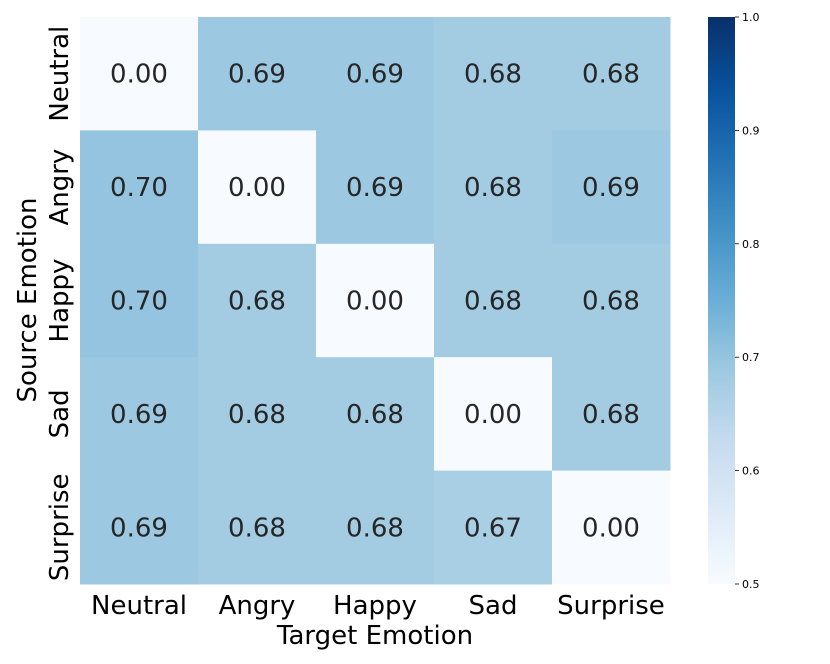  What do you see at coordinates (60, 187) in the screenshot?
I see `y-tick-label: Angry` at bounding box center [60, 187].